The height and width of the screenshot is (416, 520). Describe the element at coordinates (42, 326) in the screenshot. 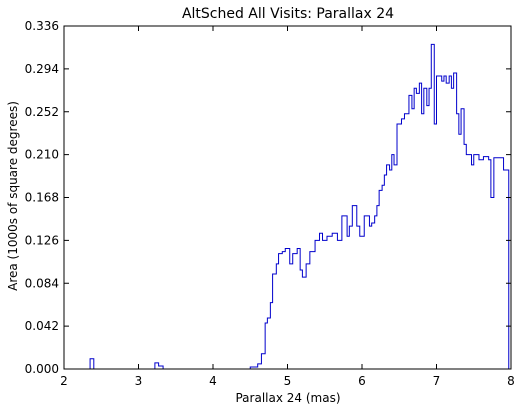

I see `y-tick-label: 0.042` at that location.